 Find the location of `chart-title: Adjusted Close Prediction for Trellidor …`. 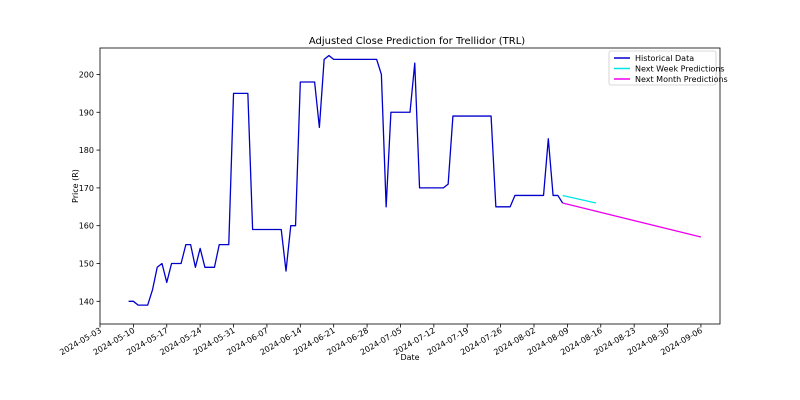

chart-title: Adjusted Close Prediction for Trellidor … is located at coordinates (417, 41).